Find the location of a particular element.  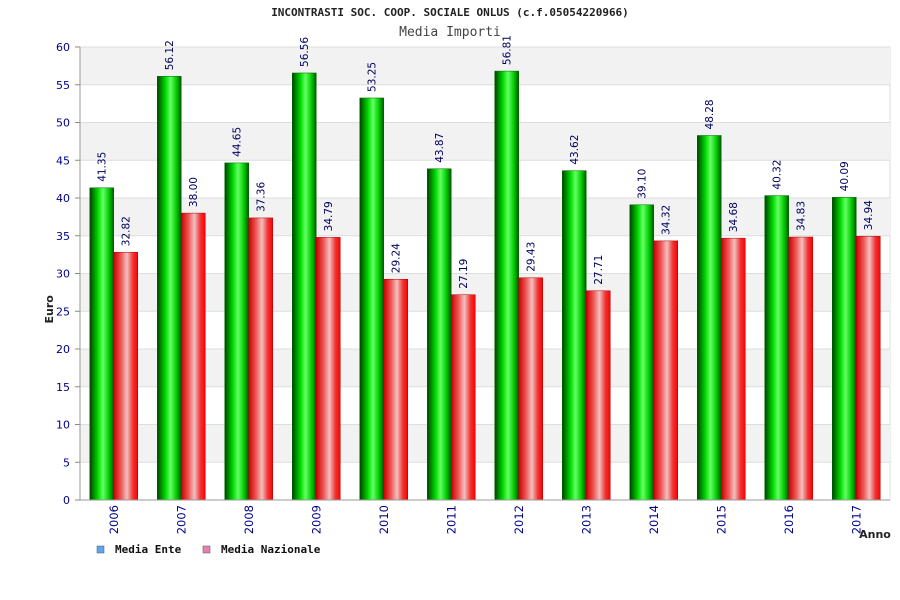

data-label: 34.79 is located at coordinates (329, 216).